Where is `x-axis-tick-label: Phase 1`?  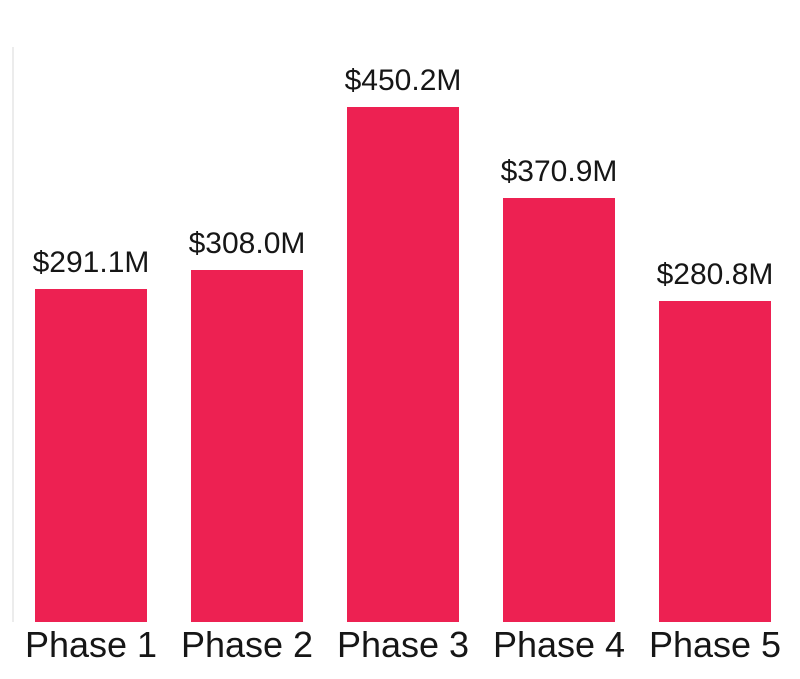
x-axis-tick-label: Phase 1 is located at coordinates (91, 644).